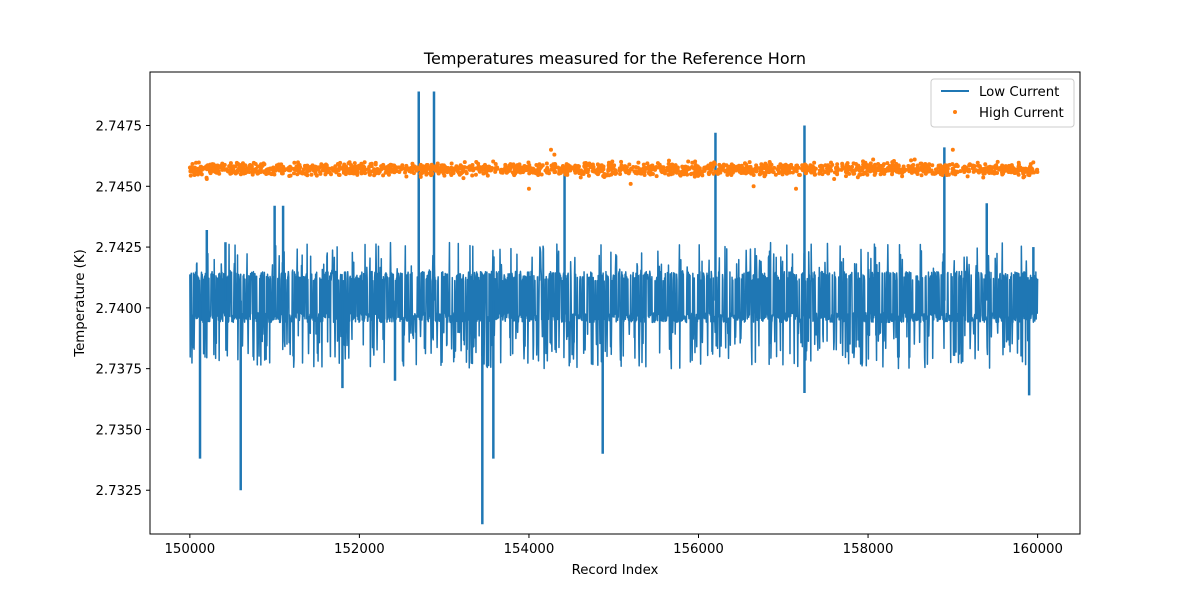 Image resolution: width=1200 pixels, height=600 pixels. Describe the element at coordinates (1019, 92) in the screenshot. I see `legend-label-low-current: Low Current` at that location.